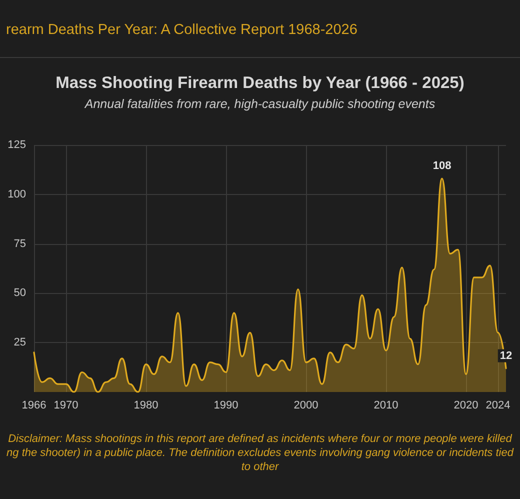  I want to click on y-tick-label: 50, so click(20, 293).